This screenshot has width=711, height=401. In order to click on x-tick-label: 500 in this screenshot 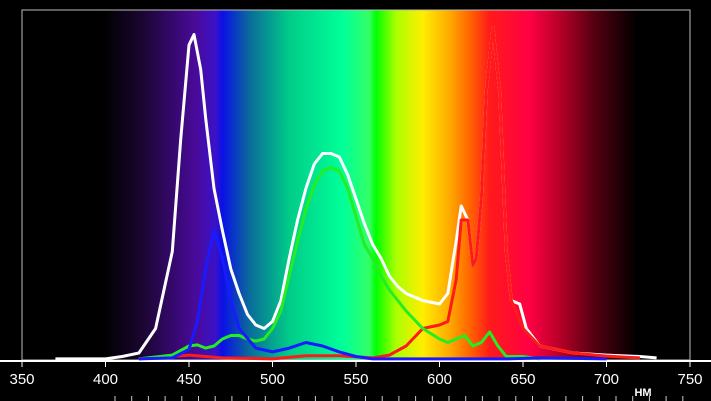, I will do `click(272, 379)`.